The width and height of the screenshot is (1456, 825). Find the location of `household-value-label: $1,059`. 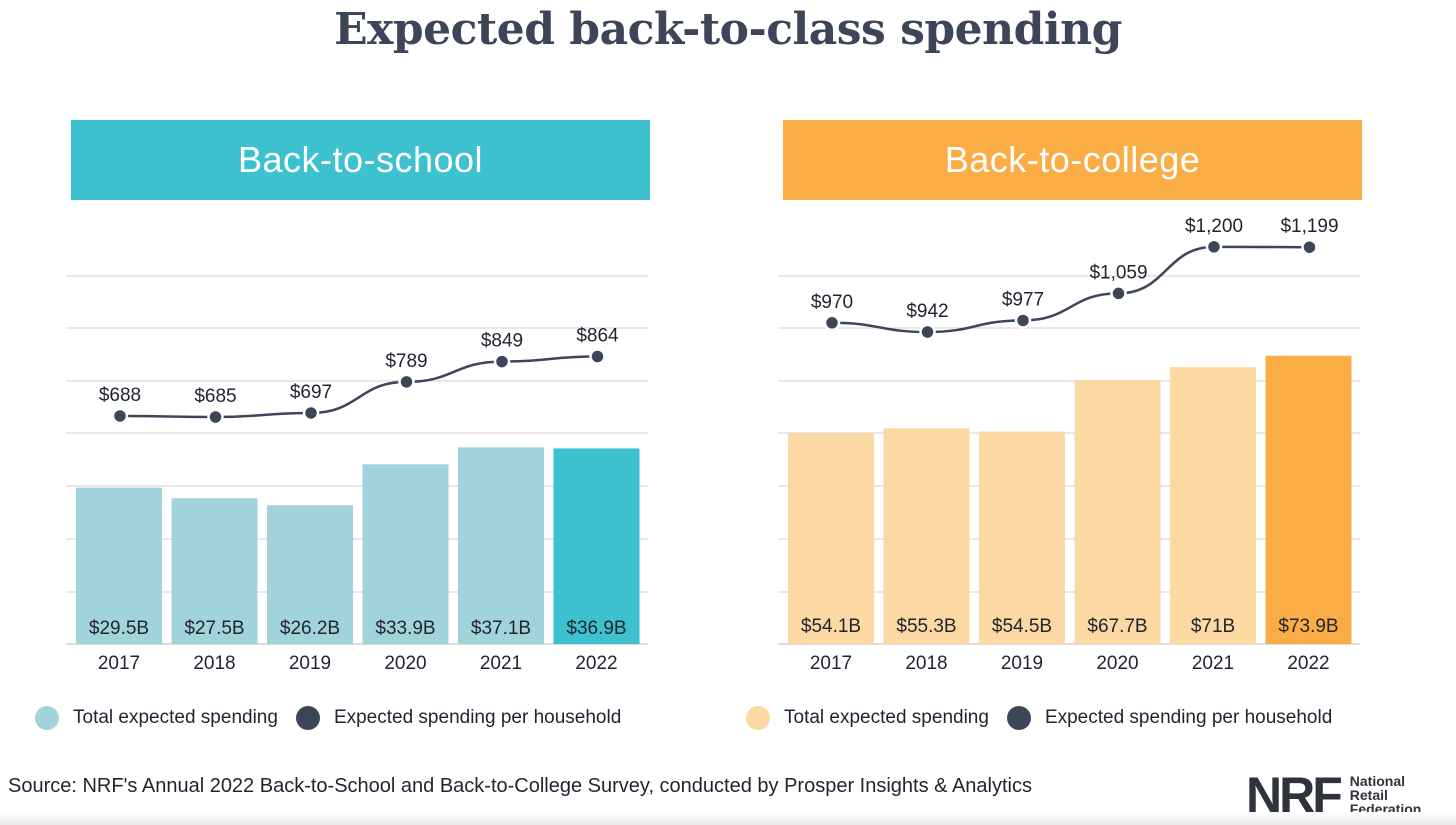

household-value-label: $1,059 is located at coordinates (1118, 272).